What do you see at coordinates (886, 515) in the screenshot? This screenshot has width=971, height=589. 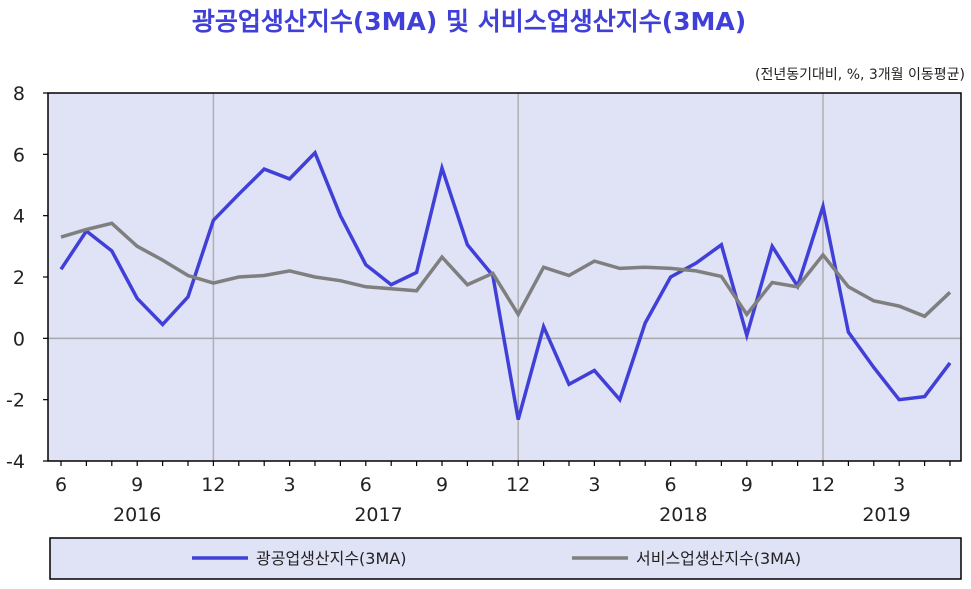 I see `x-year-label: 2019` at bounding box center [886, 515].